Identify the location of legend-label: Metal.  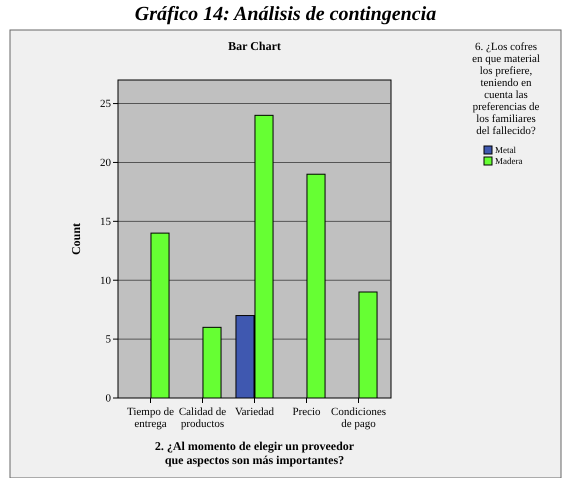
(505, 150).